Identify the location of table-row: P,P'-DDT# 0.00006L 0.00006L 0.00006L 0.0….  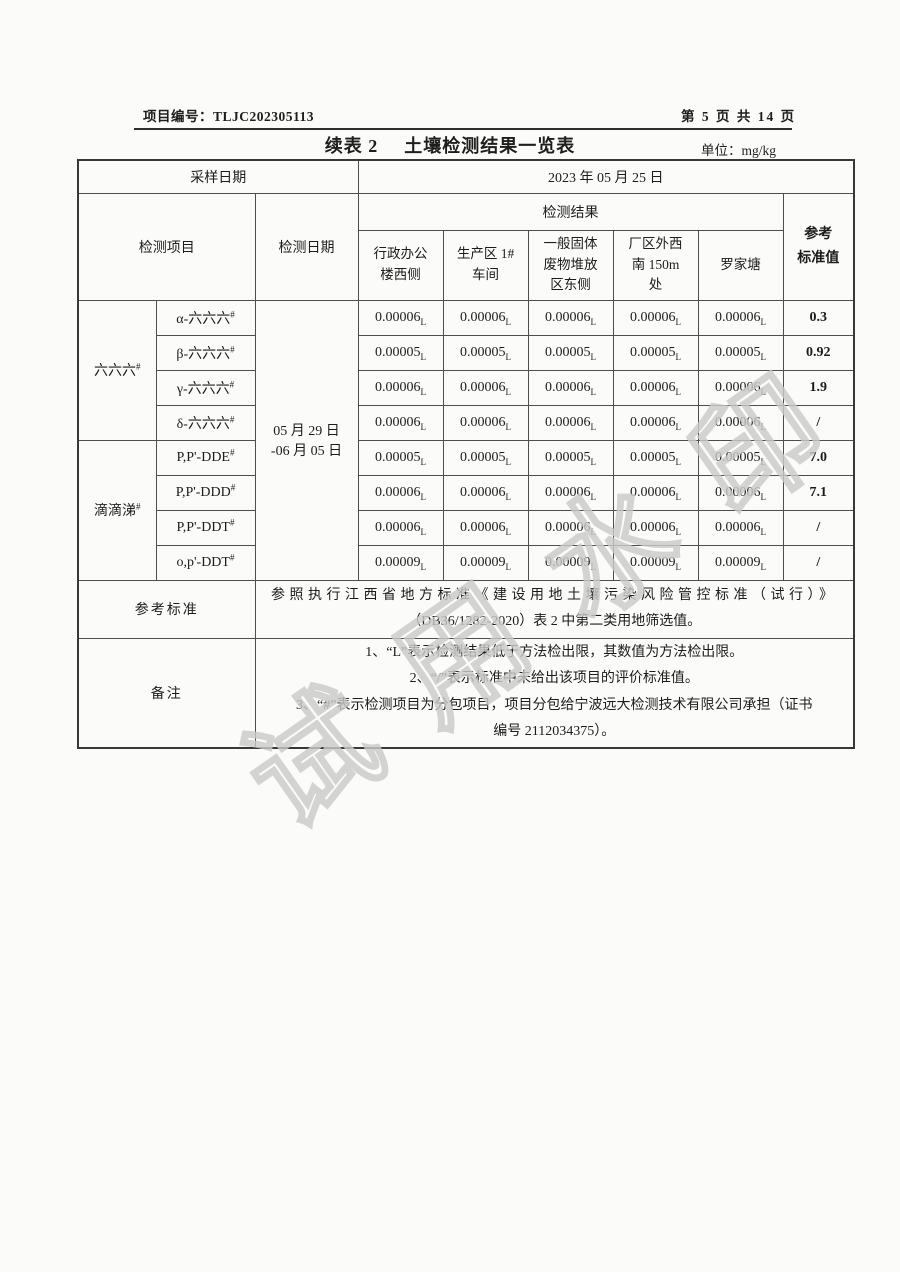
(466, 527).